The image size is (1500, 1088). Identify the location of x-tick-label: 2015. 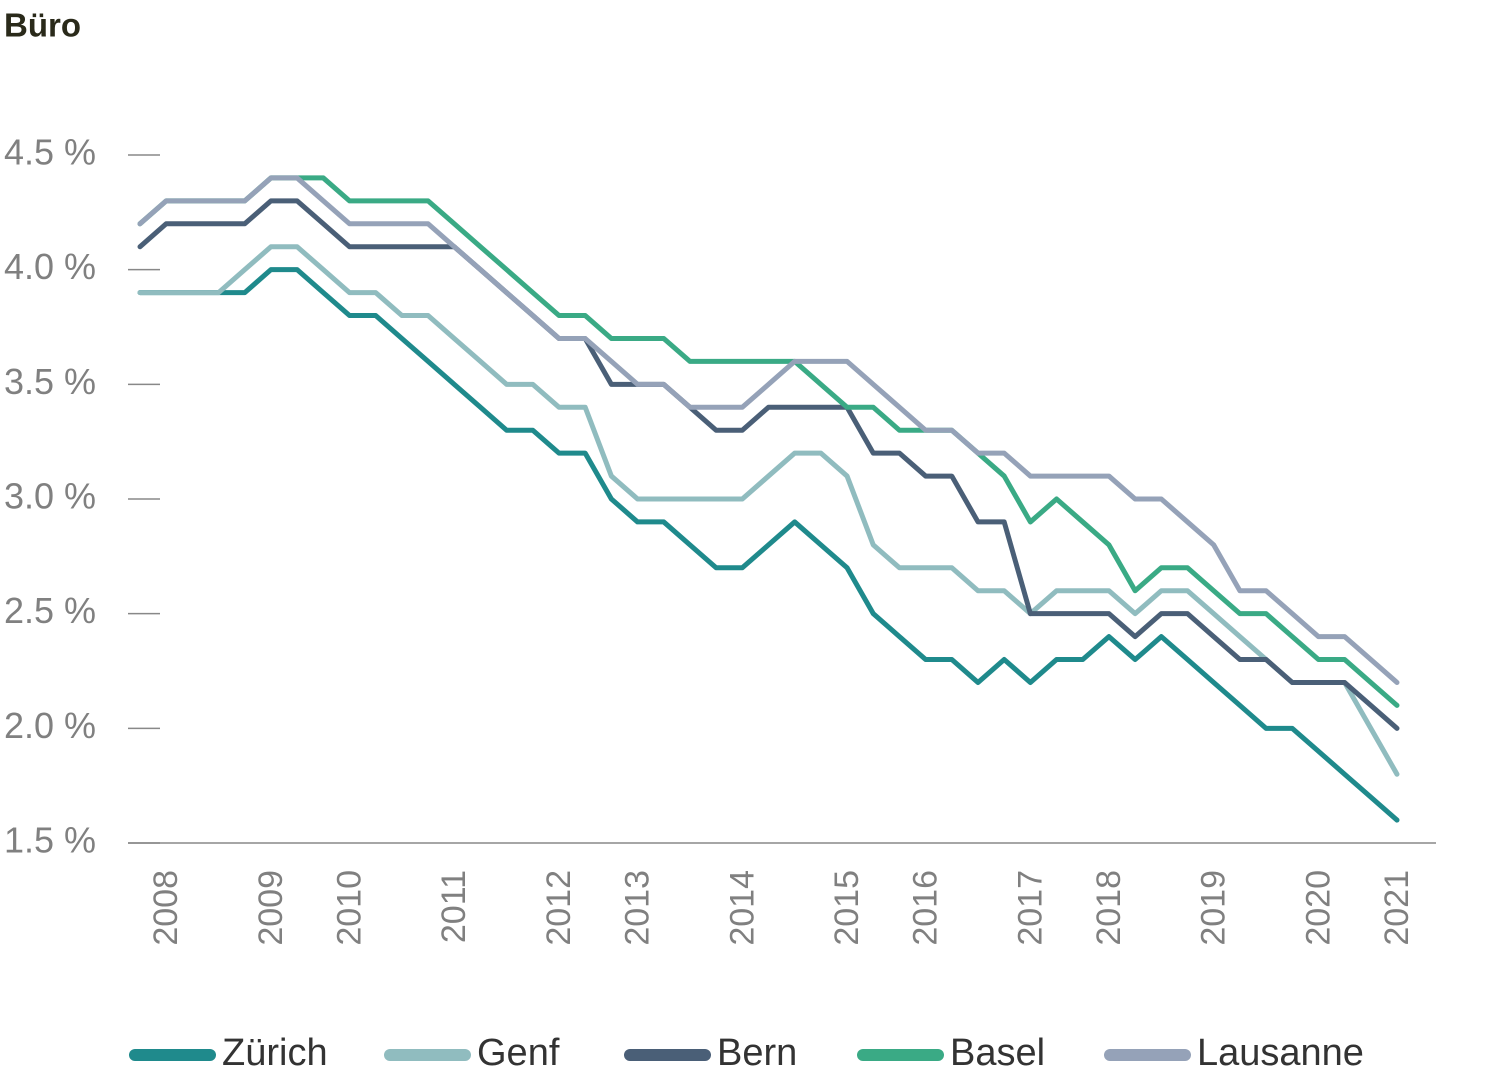
(847, 908).